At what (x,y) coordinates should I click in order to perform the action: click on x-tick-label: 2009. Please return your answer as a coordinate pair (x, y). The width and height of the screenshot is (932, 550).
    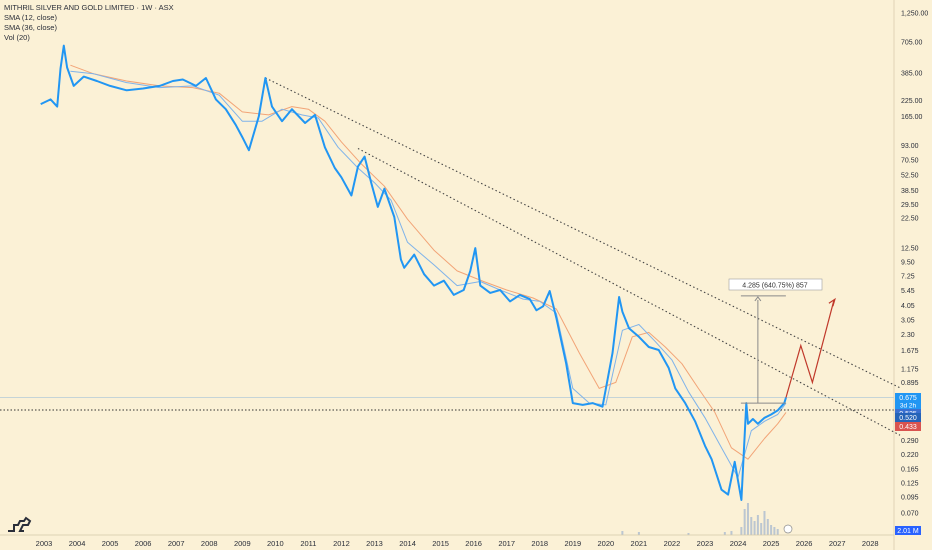
    Looking at the image, I should click on (242, 543).